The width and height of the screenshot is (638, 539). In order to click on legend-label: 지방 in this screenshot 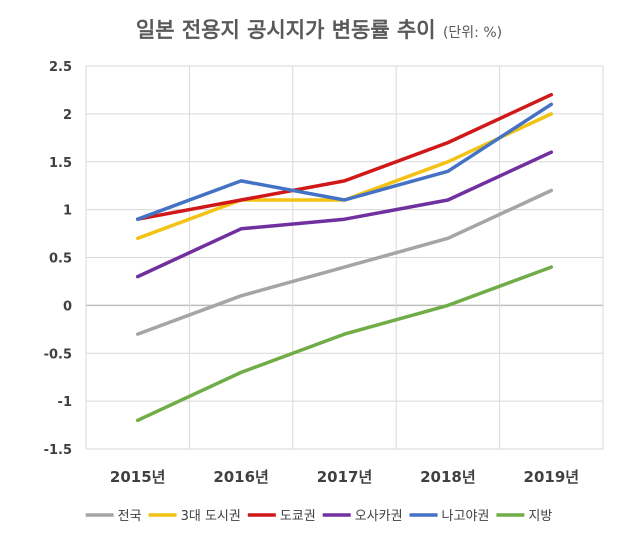, I will do `click(540, 516)`.